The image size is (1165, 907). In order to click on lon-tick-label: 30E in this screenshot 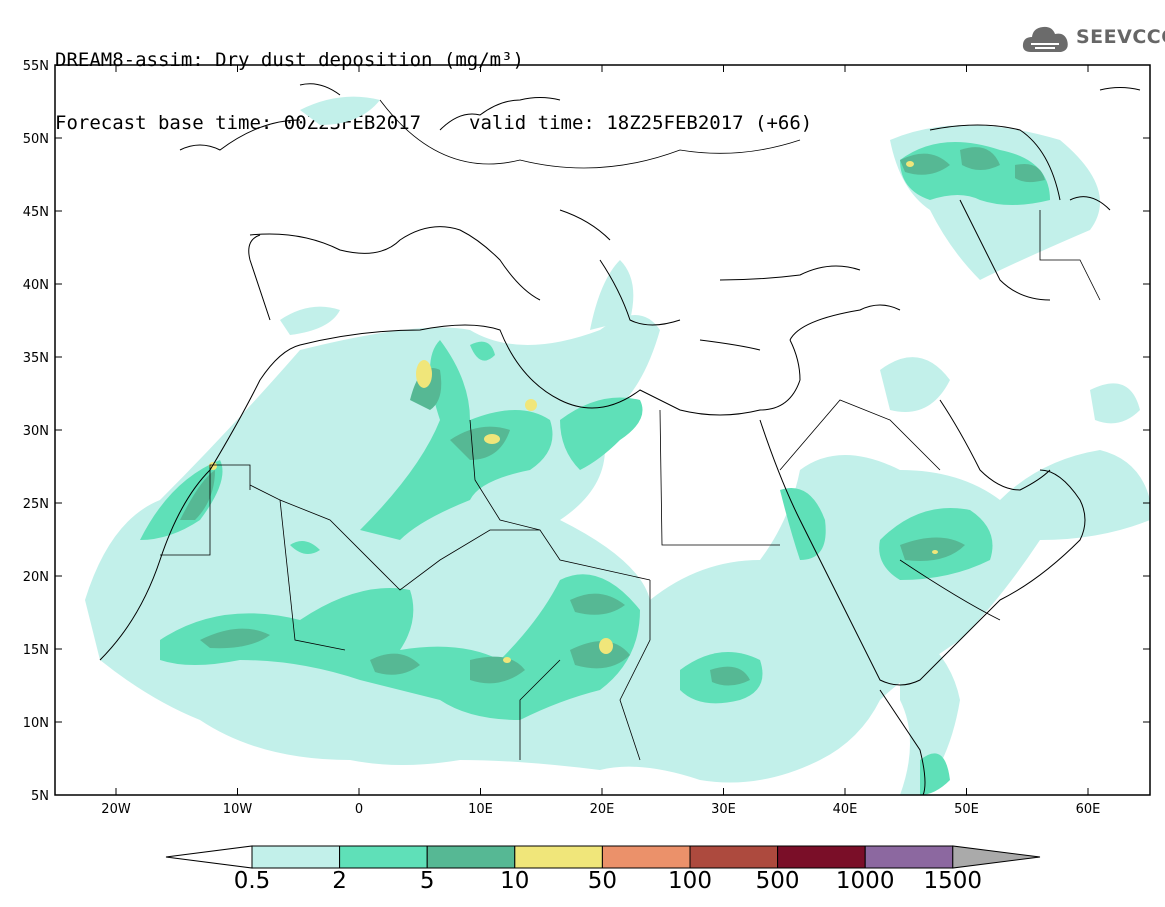, I will do `click(723, 809)`.